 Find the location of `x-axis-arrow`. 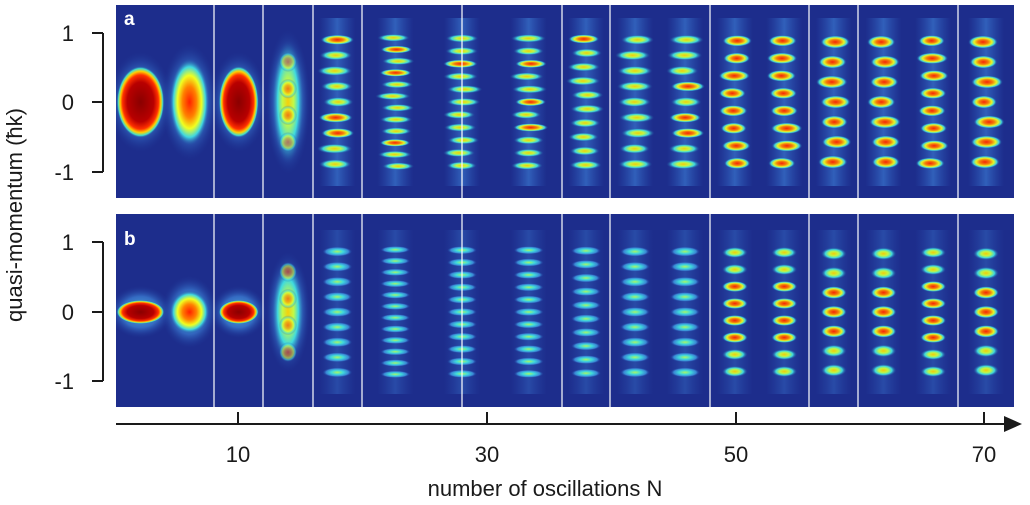

x-axis-arrow is located at coordinates (1013, 424).